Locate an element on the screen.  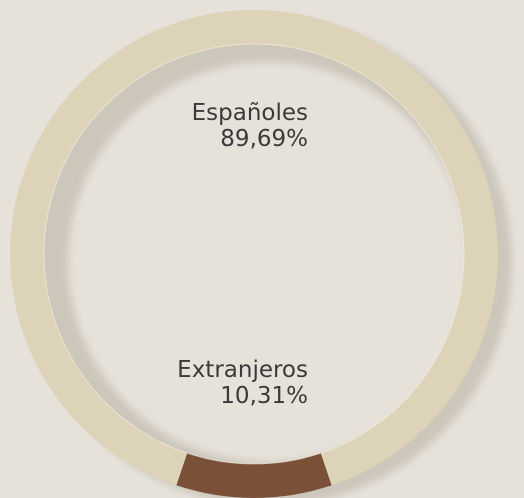
label-extranjeros: Extranjeros 10,31% is located at coordinates (242, 383).